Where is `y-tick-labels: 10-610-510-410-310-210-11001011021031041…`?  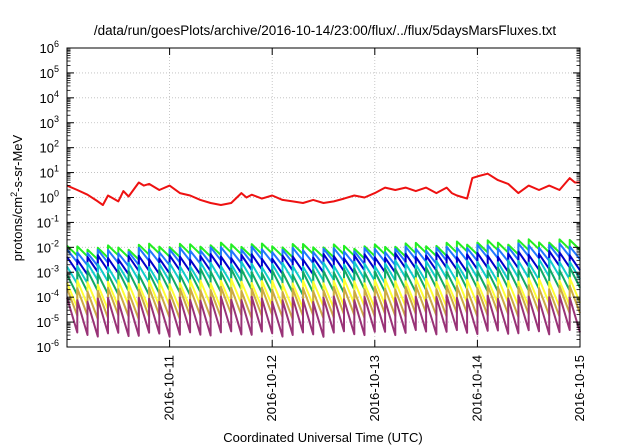
y-tick-labels: 10-610-510-410-310-210-11001011021031041… is located at coordinates (48, 197).